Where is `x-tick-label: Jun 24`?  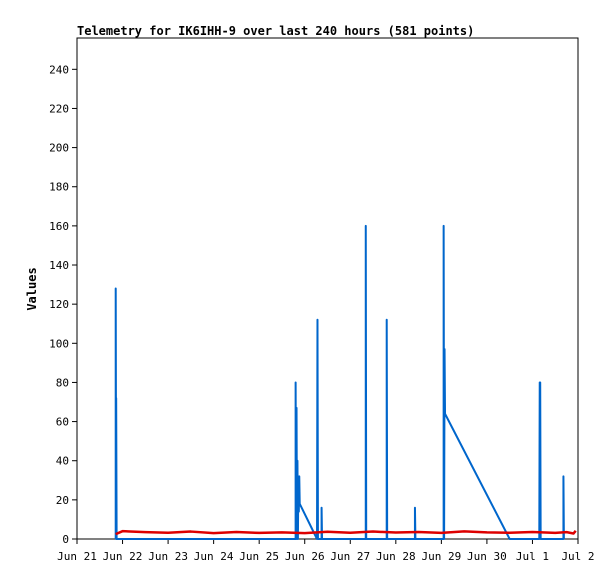
x-tick-label: Jun 24 is located at coordinates (214, 556).